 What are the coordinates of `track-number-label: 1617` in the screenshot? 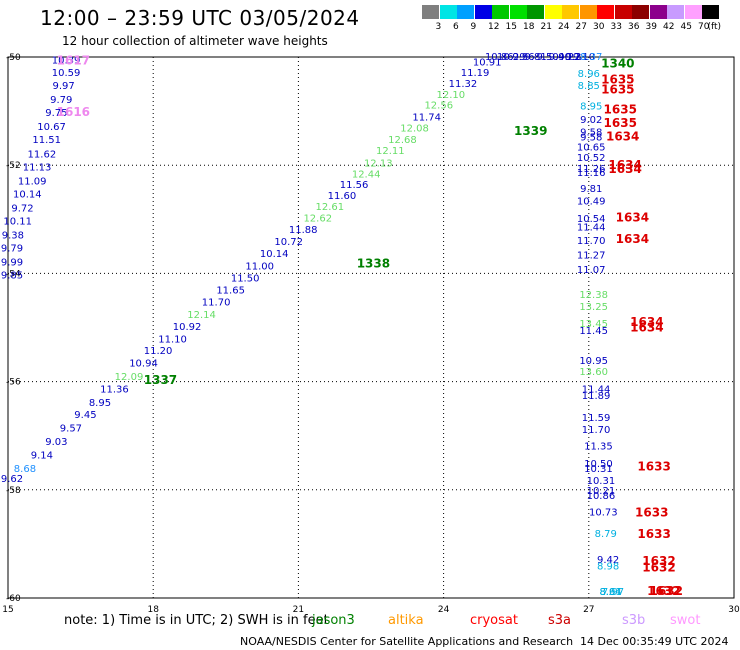 It's located at (73, 61).